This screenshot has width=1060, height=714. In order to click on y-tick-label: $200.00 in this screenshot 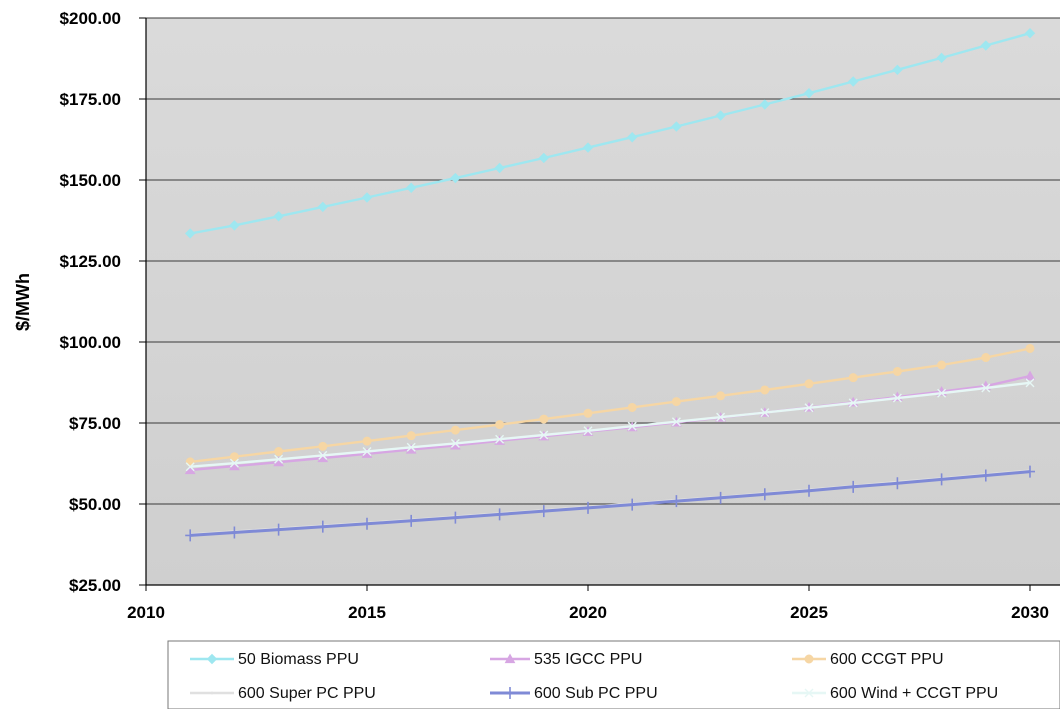, I will do `click(90, 18)`.